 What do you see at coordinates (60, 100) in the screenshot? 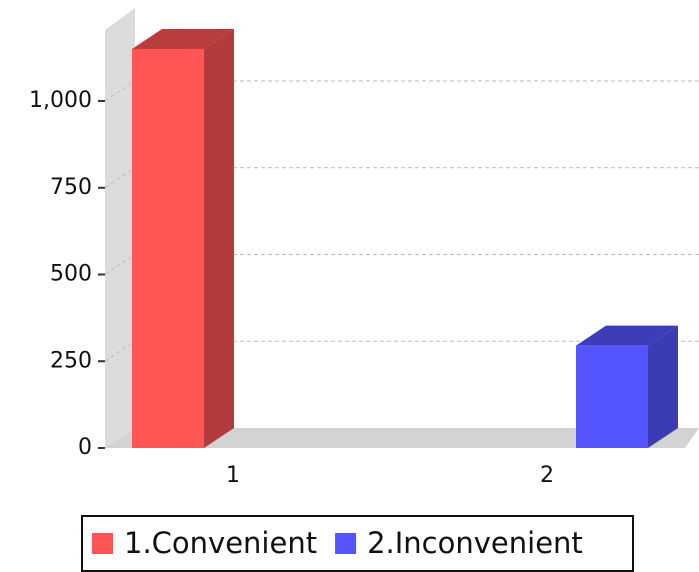
I see `y-tick-label: 1,000` at bounding box center [60, 100].